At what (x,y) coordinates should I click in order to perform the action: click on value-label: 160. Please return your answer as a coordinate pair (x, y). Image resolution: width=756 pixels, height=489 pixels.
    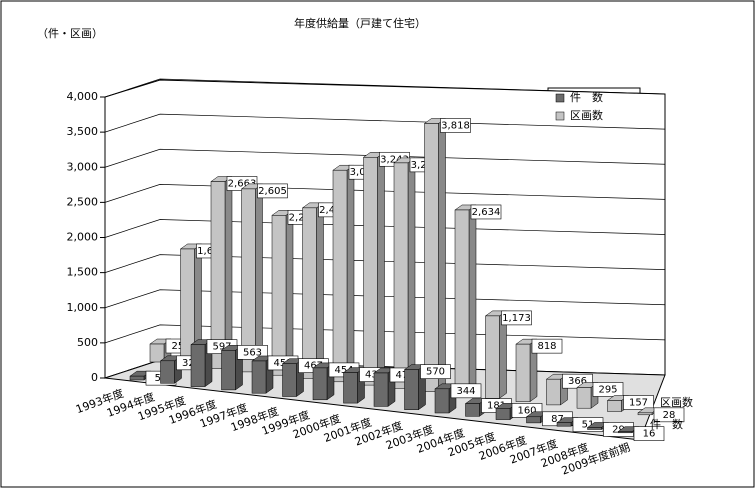
    Looking at the image, I should click on (526, 410).